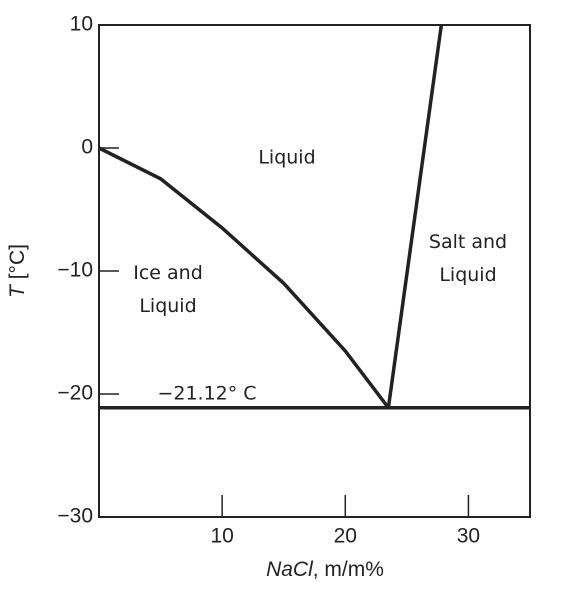 This screenshot has width=586, height=602. I want to click on phase-boundary, so click(415, 216).